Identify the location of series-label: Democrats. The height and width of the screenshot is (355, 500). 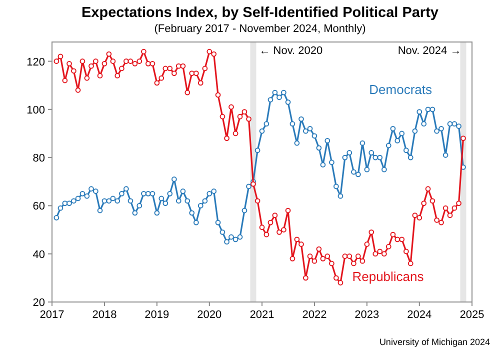
(401, 89).